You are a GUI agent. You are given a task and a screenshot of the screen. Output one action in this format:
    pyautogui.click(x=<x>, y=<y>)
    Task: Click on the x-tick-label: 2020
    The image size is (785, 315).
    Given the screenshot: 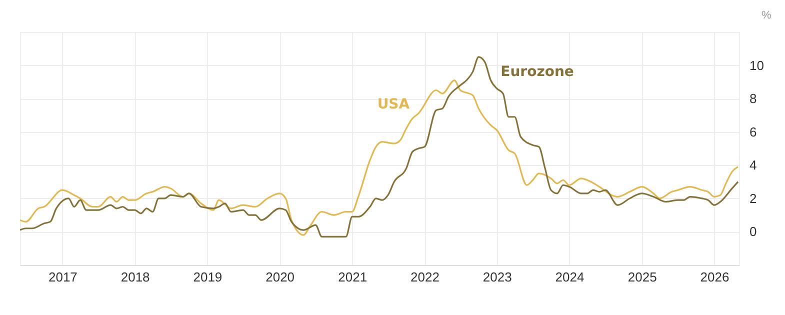 What is the action you would take?
    pyautogui.click(x=280, y=277)
    